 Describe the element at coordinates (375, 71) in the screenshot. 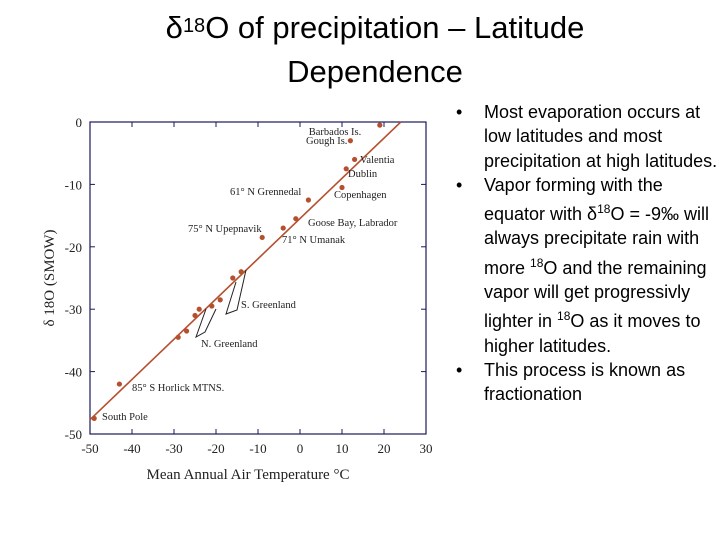

I see `title-line2-text: Dependence` at that location.